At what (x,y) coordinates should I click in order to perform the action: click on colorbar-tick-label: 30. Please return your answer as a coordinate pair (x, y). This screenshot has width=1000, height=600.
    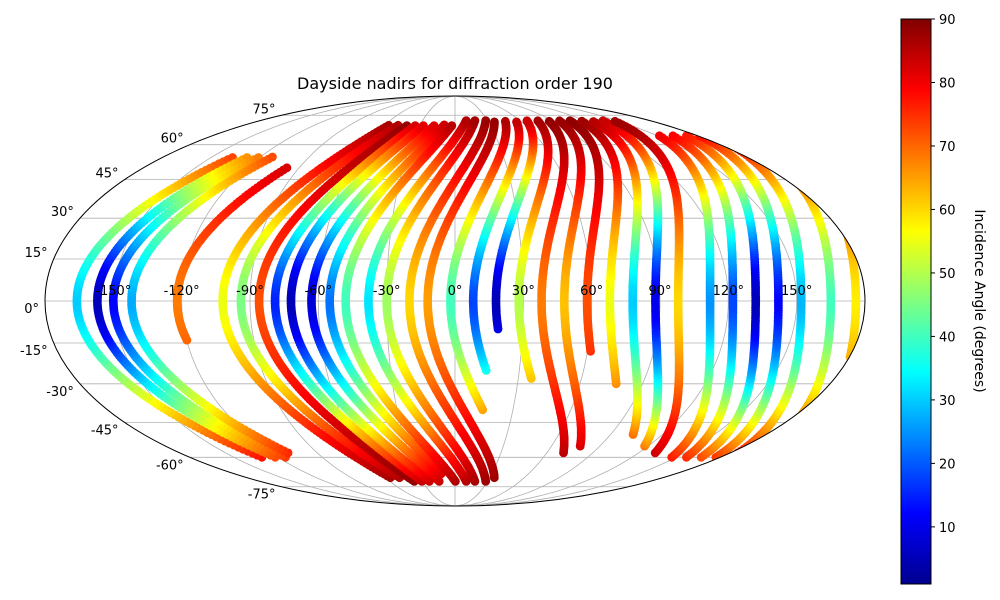
    Looking at the image, I should click on (947, 401).